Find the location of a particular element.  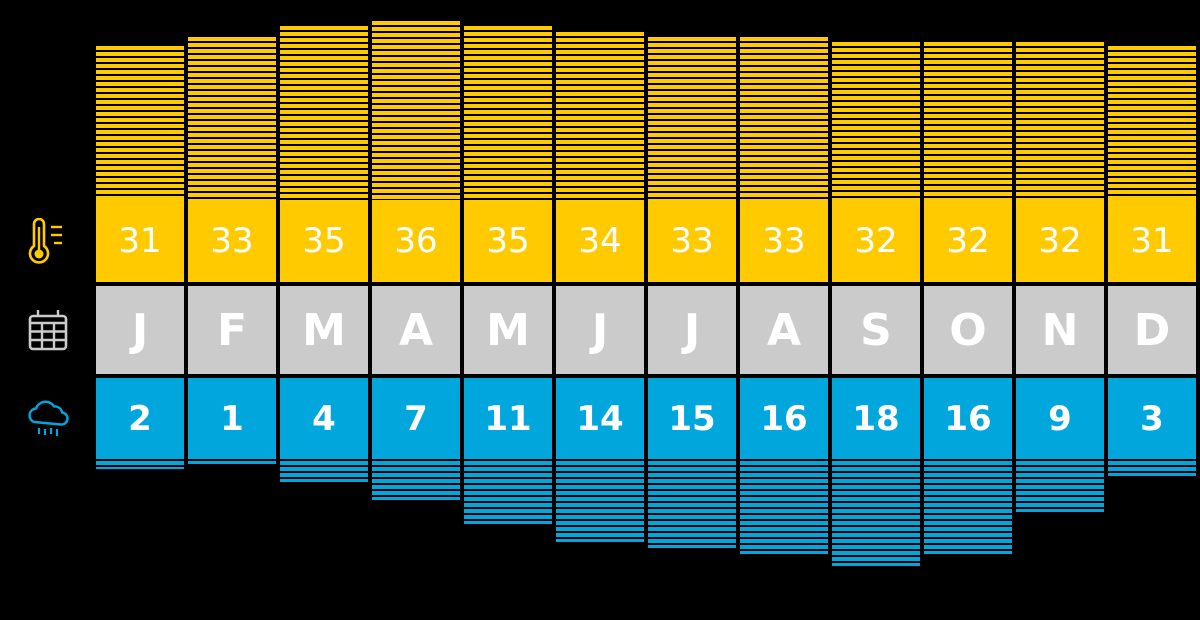

rain-cloud-icon is located at coordinates (48, 418).